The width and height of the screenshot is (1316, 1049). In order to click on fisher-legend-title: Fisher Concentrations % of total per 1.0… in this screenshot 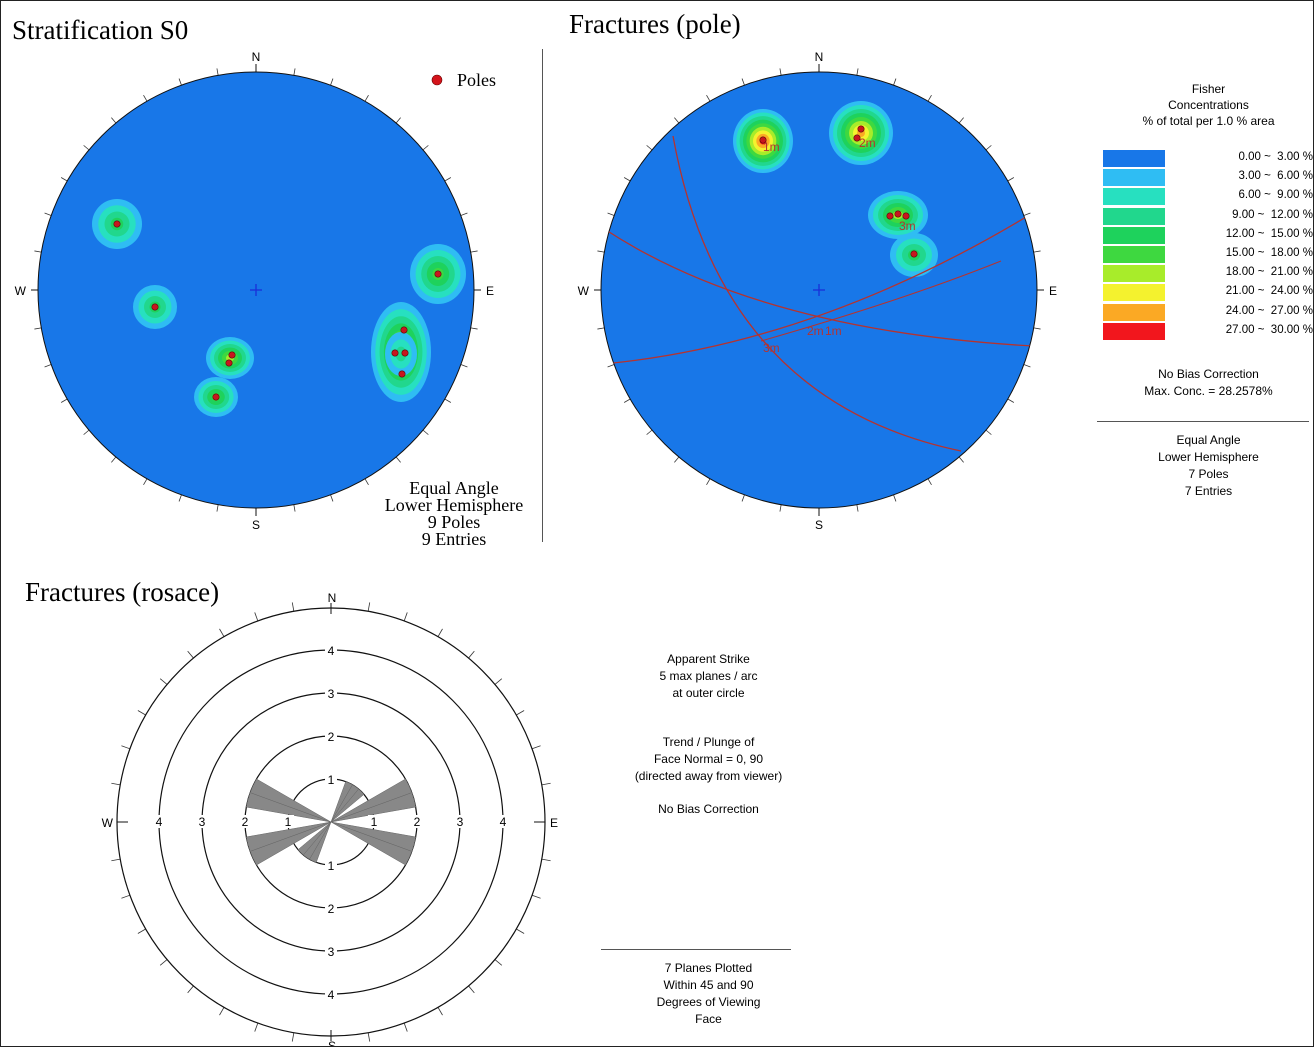, I will do `click(1208, 105)`.